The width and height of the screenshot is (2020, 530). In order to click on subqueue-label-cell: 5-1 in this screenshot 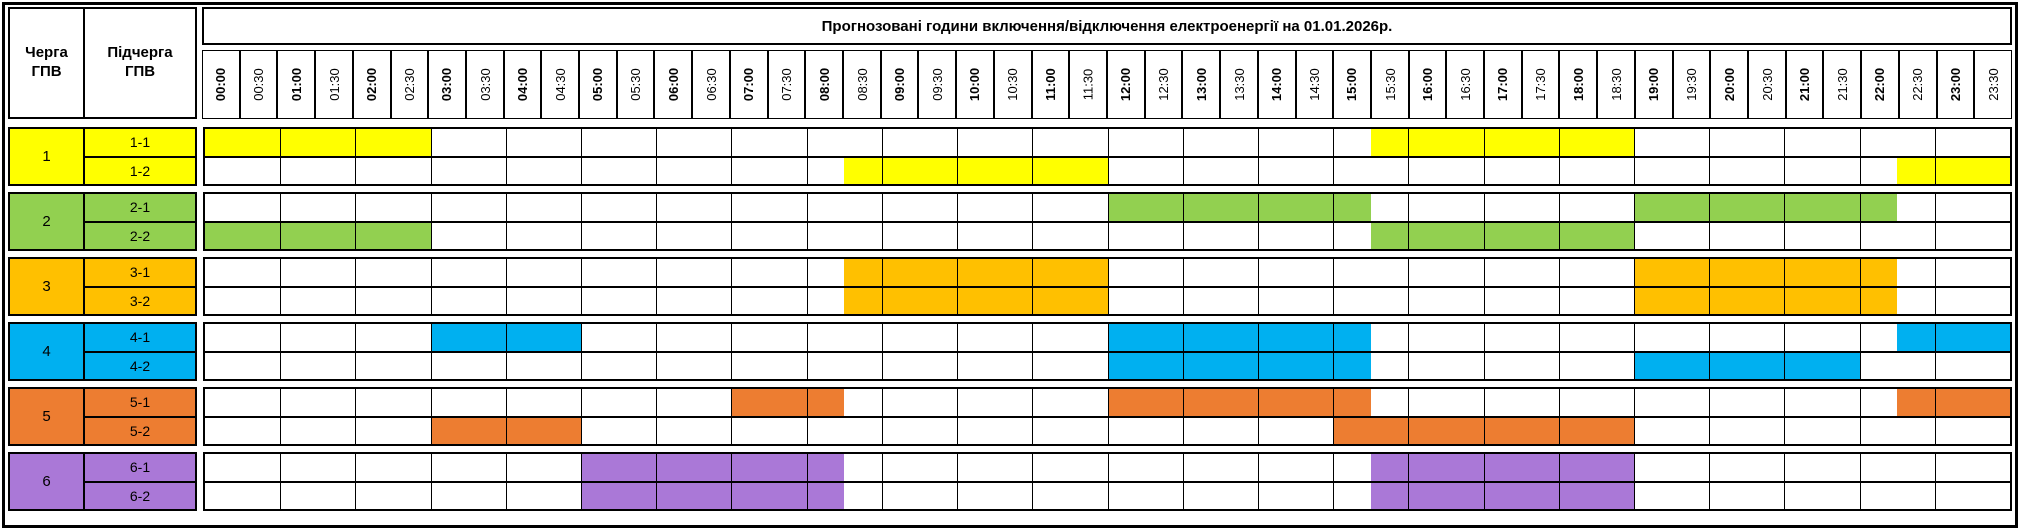, I will do `click(140, 402)`.